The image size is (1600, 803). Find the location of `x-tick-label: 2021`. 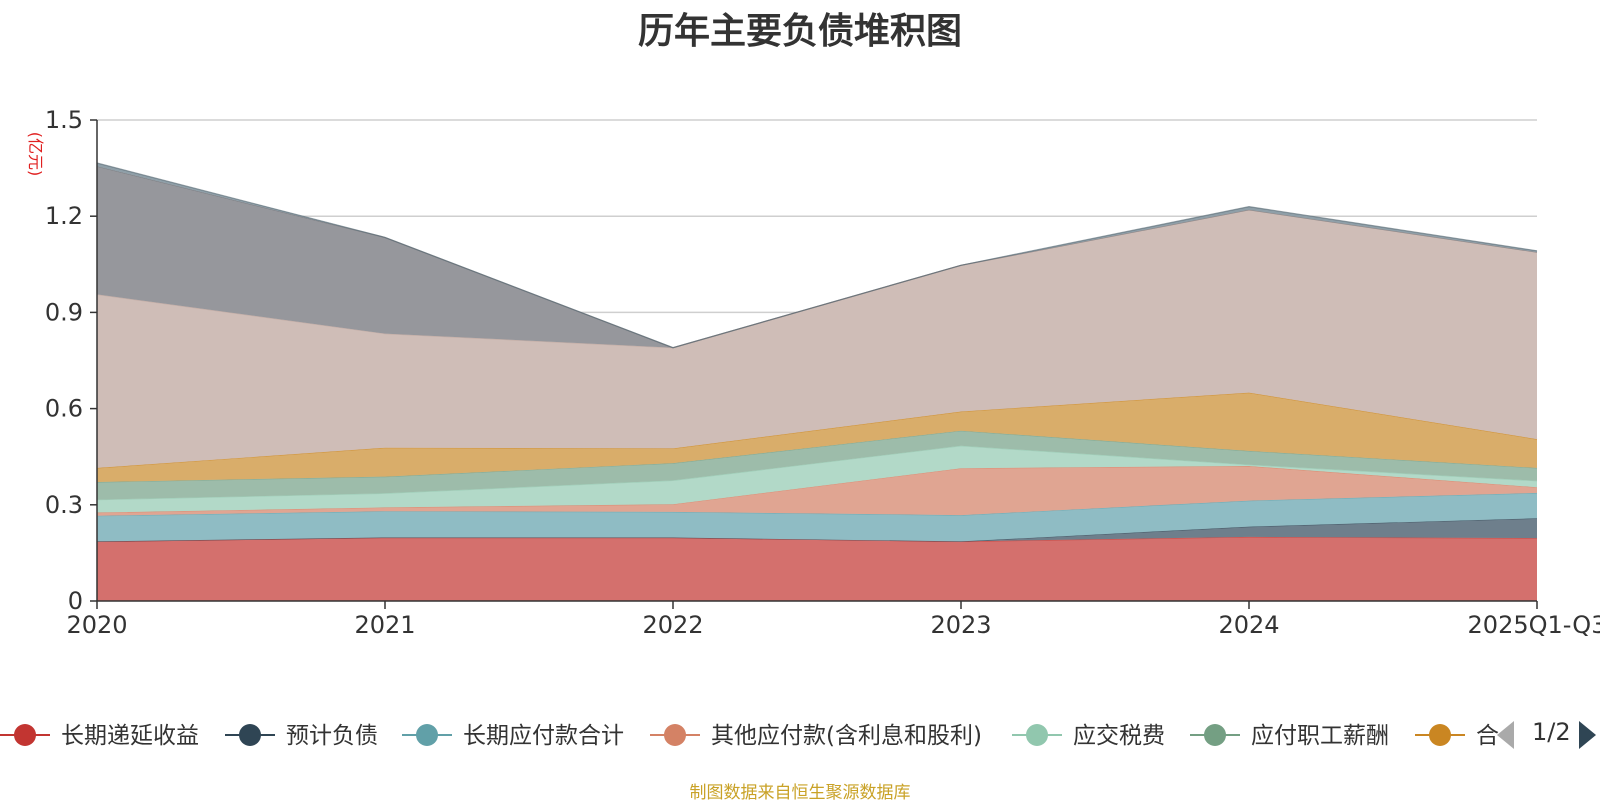

x-tick-label: 2021 is located at coordinates (384, 625).